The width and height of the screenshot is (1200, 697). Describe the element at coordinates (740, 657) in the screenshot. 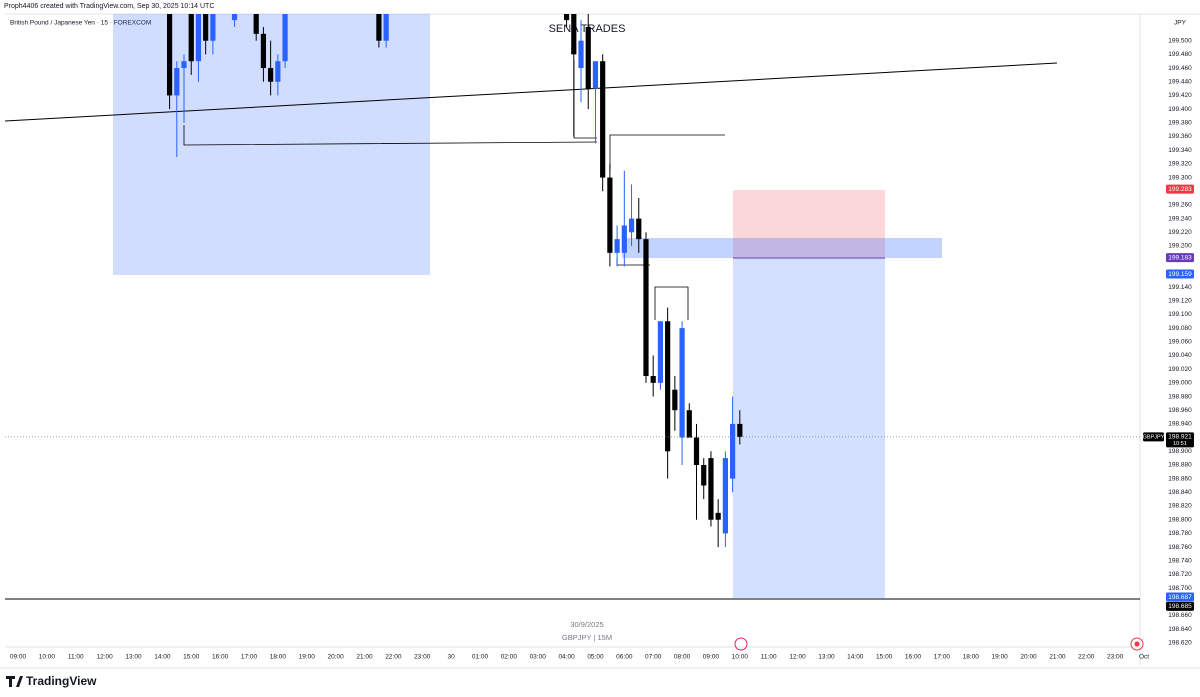

I see `x-tick-label: 10:00` at that location.